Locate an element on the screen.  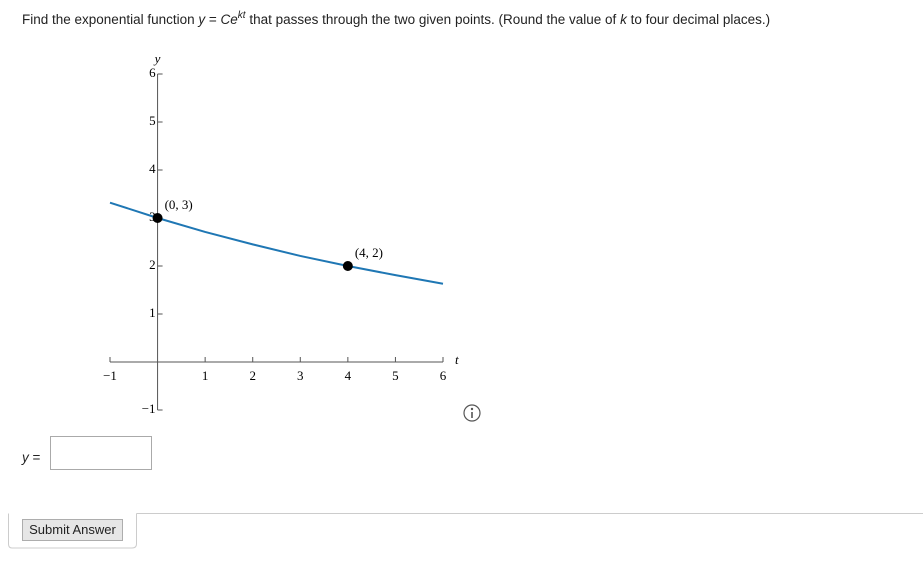
question-var: k is located at coordinates (624, 19).